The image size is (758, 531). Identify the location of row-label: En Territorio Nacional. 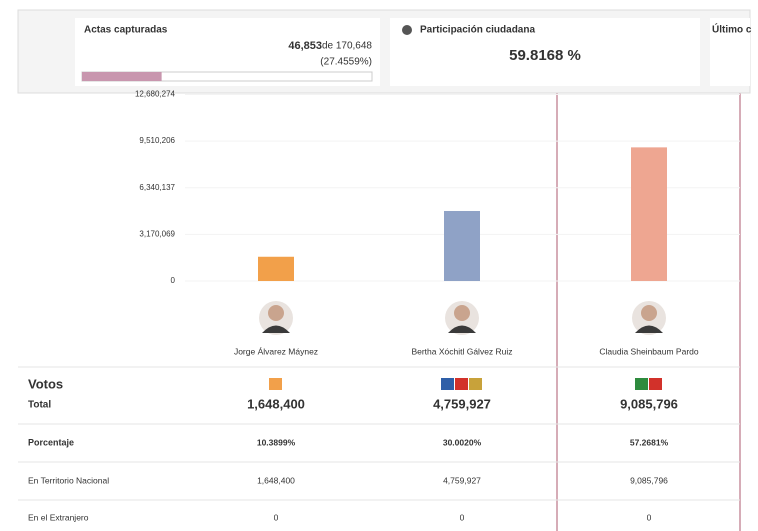
(68, 480).